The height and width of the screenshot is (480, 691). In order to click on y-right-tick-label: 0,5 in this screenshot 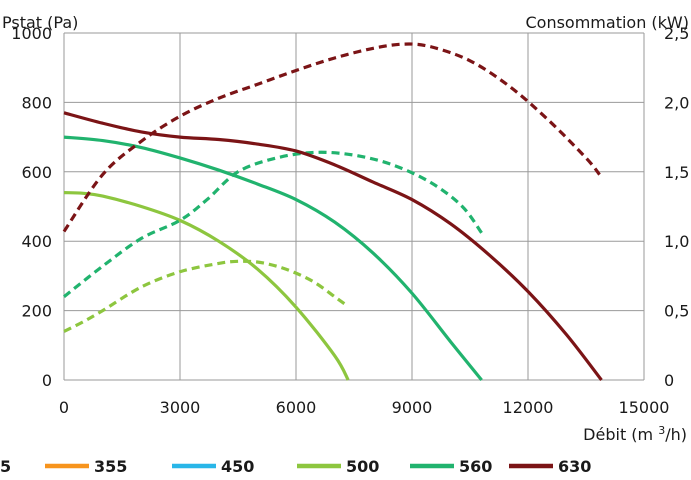, I will do `click(676, 311)`.